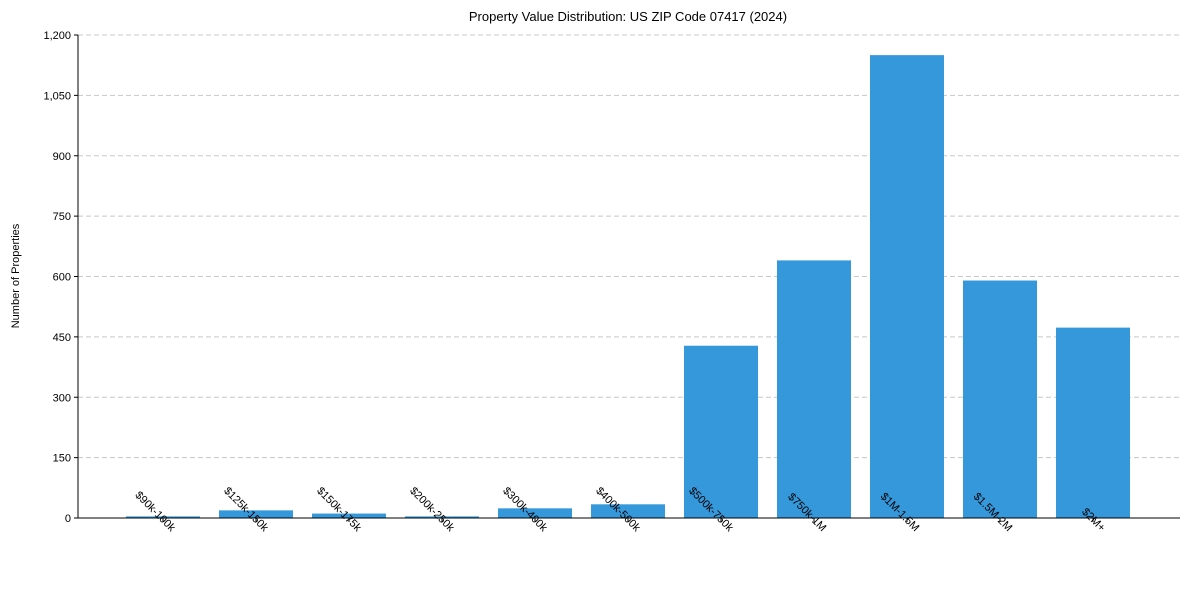  What do you see at coordinates (68, 519) in the screenshot?
I see `y-tick-label: 0` at bounding box center [68, 519].